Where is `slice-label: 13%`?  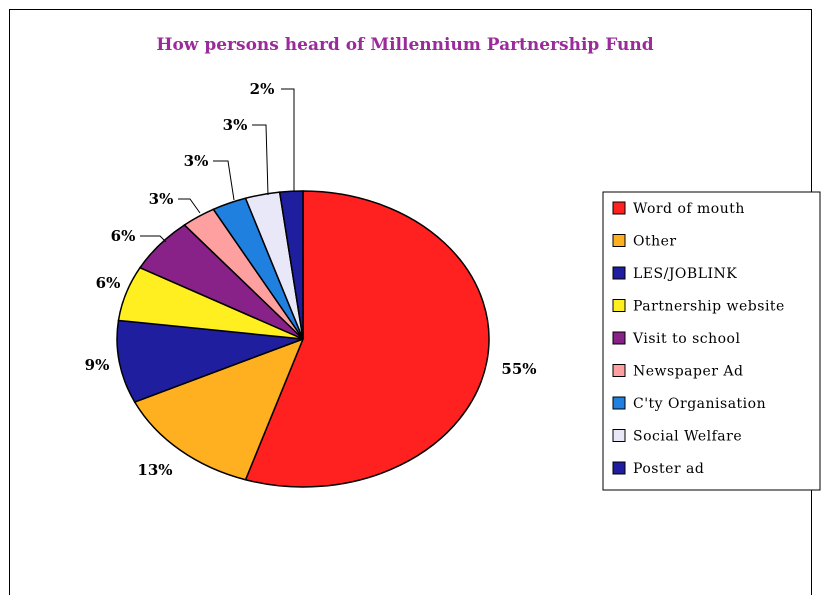 slice-label: 13% is located at coordinates (154, 470).